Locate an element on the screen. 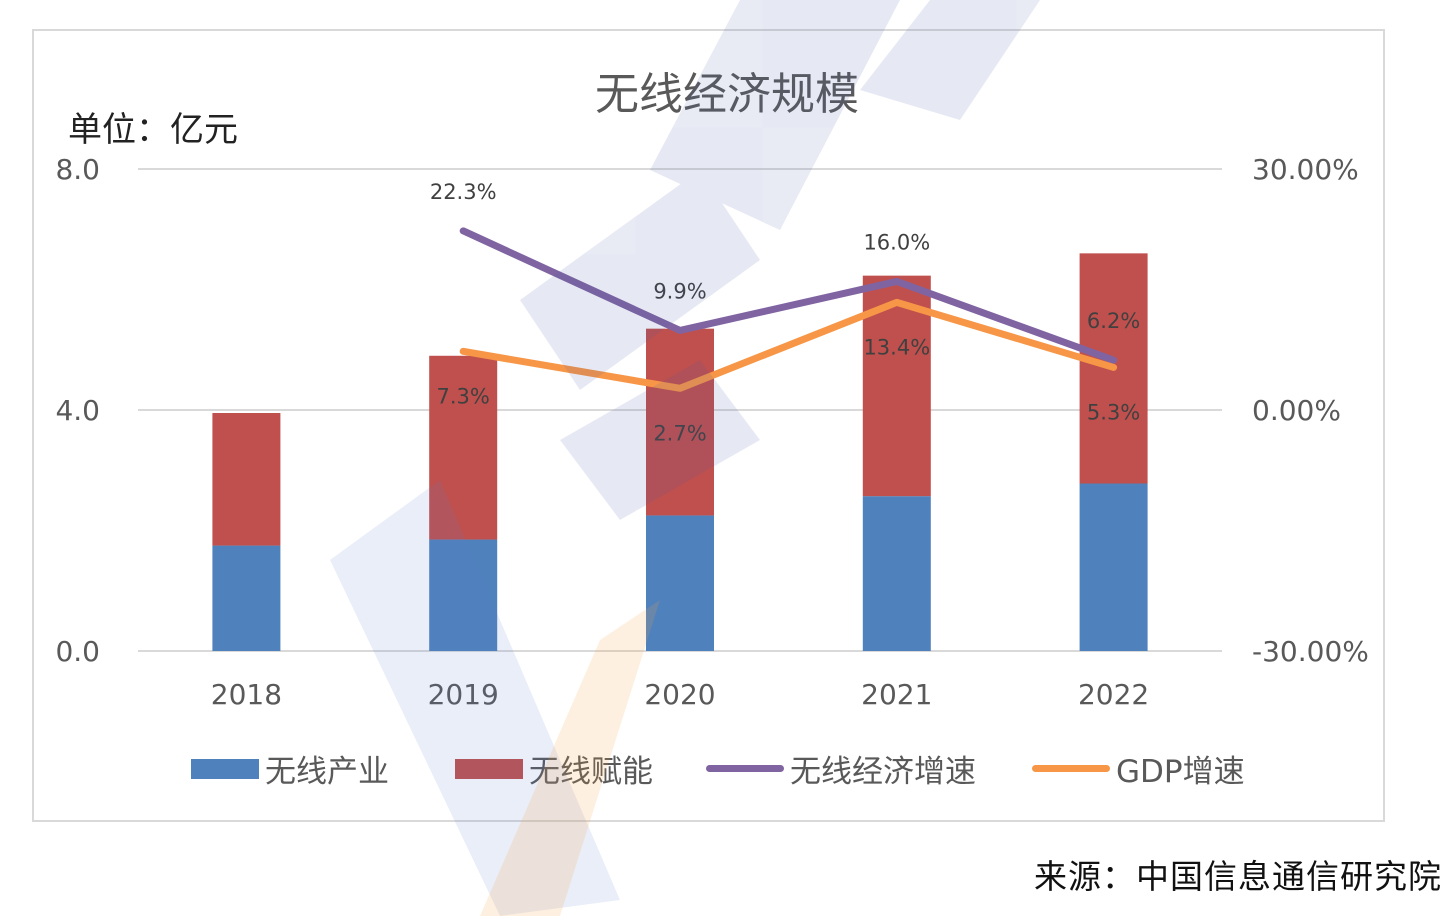 Image resolution: width=1454 pixels, height=916 pixels. data-label: 22.3% is located at coordinates (463, 192).